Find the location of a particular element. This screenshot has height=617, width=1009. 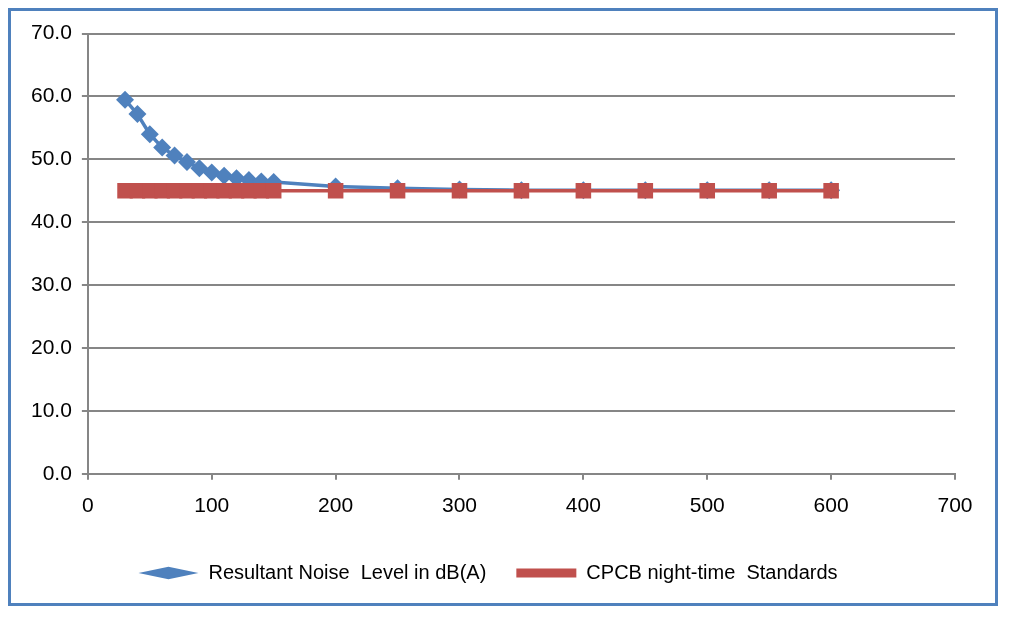

x-tick-label: 400 is located at coordinates (583, 505).